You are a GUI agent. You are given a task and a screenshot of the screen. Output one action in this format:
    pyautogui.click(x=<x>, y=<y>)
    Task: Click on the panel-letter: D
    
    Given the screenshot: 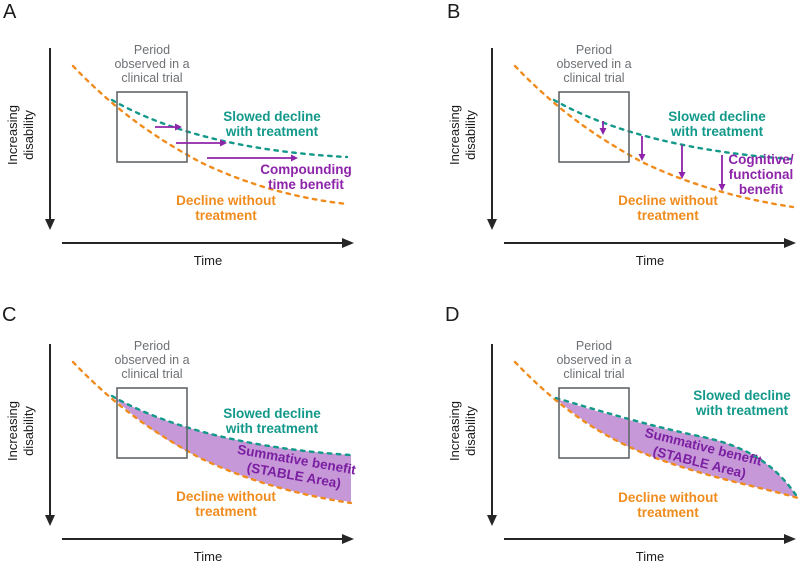 What is the action you would take?
    pyautogui.click(x=452, y=315)
    